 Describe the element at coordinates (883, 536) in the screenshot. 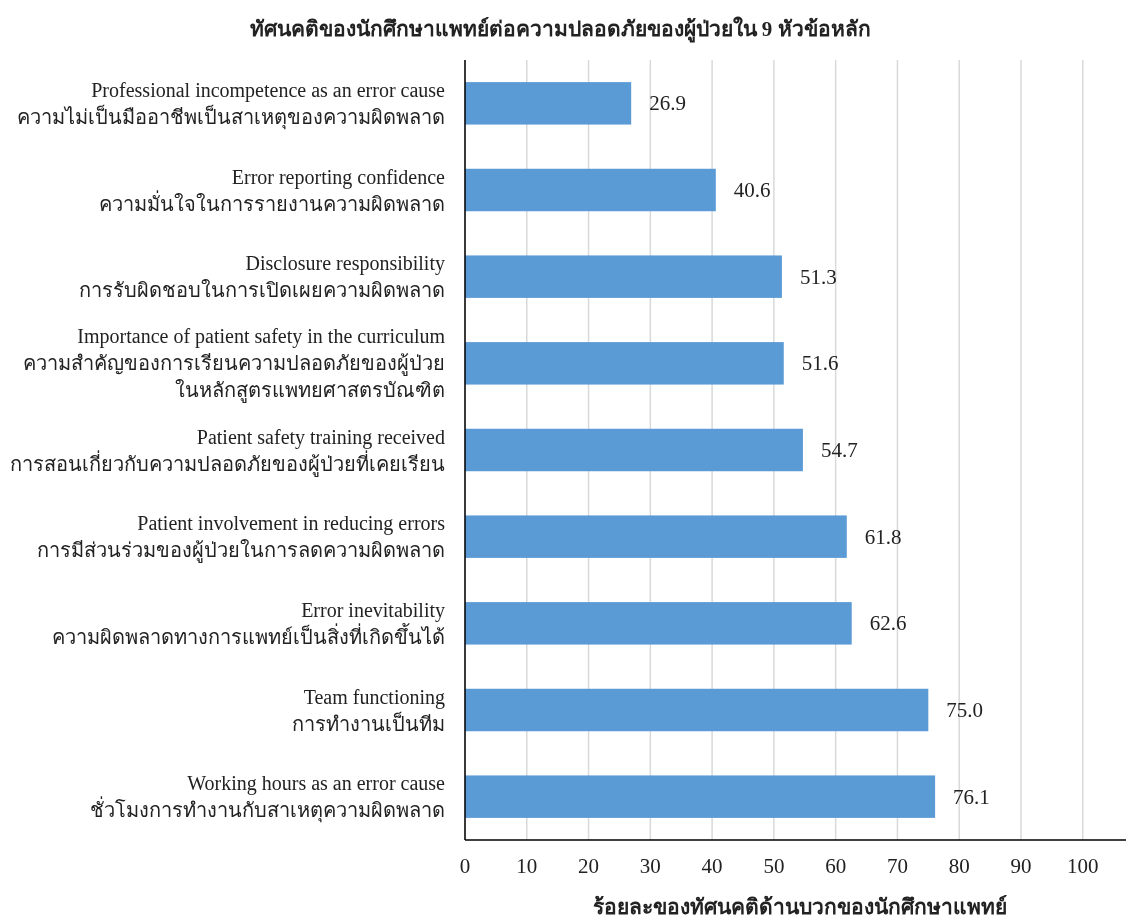

I see `data-label: 61.8` at that location.